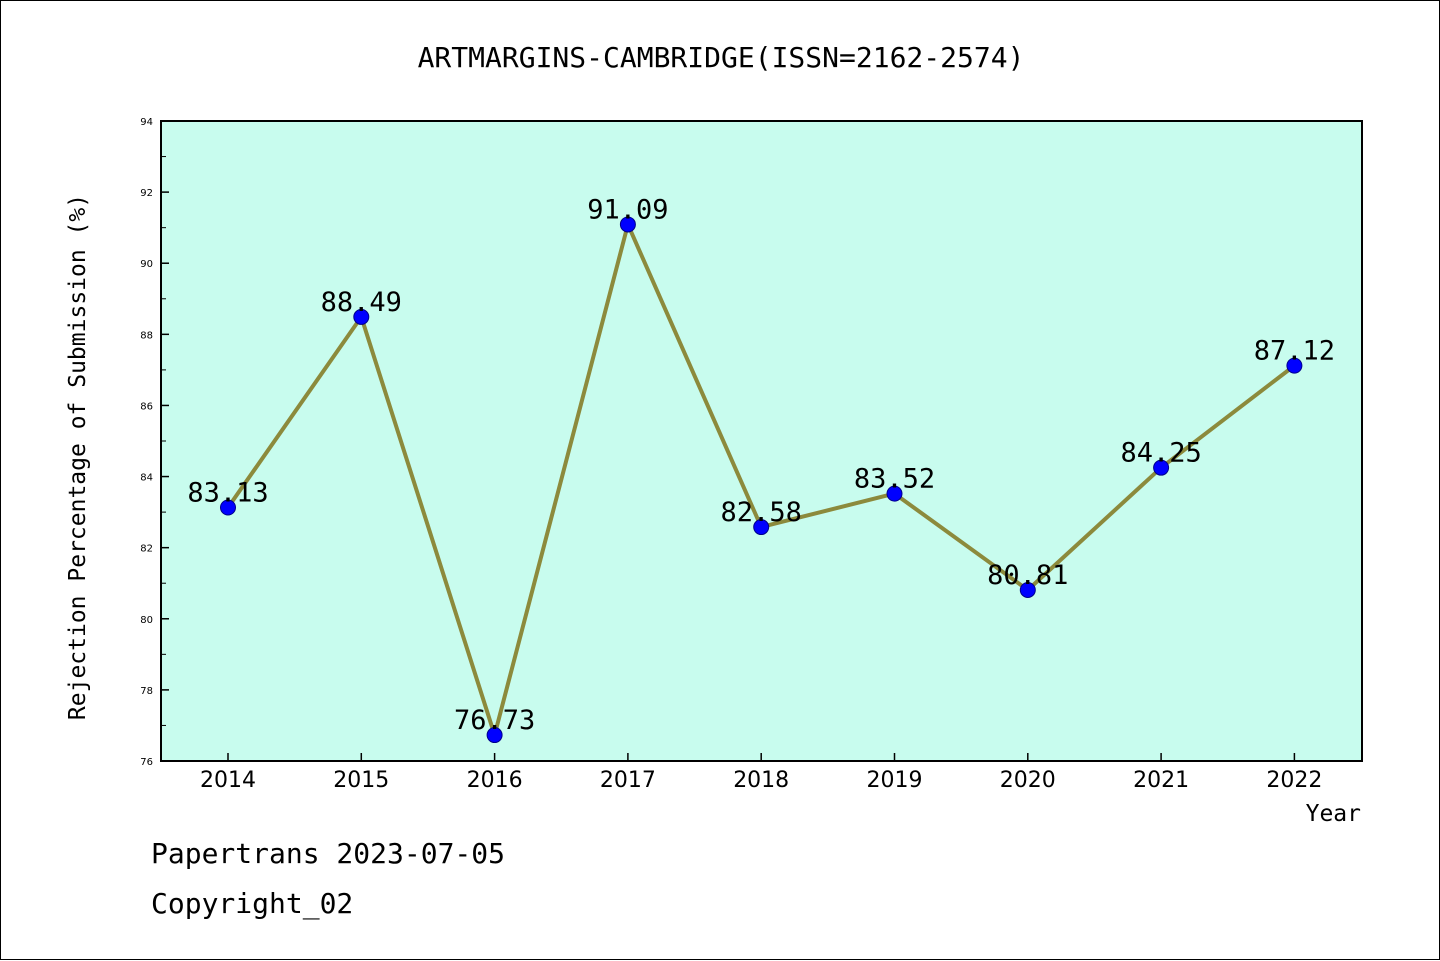  Describe the element at coordinates (146, 335) in the screenshot. I see `y-tick-label: 88` at that location.